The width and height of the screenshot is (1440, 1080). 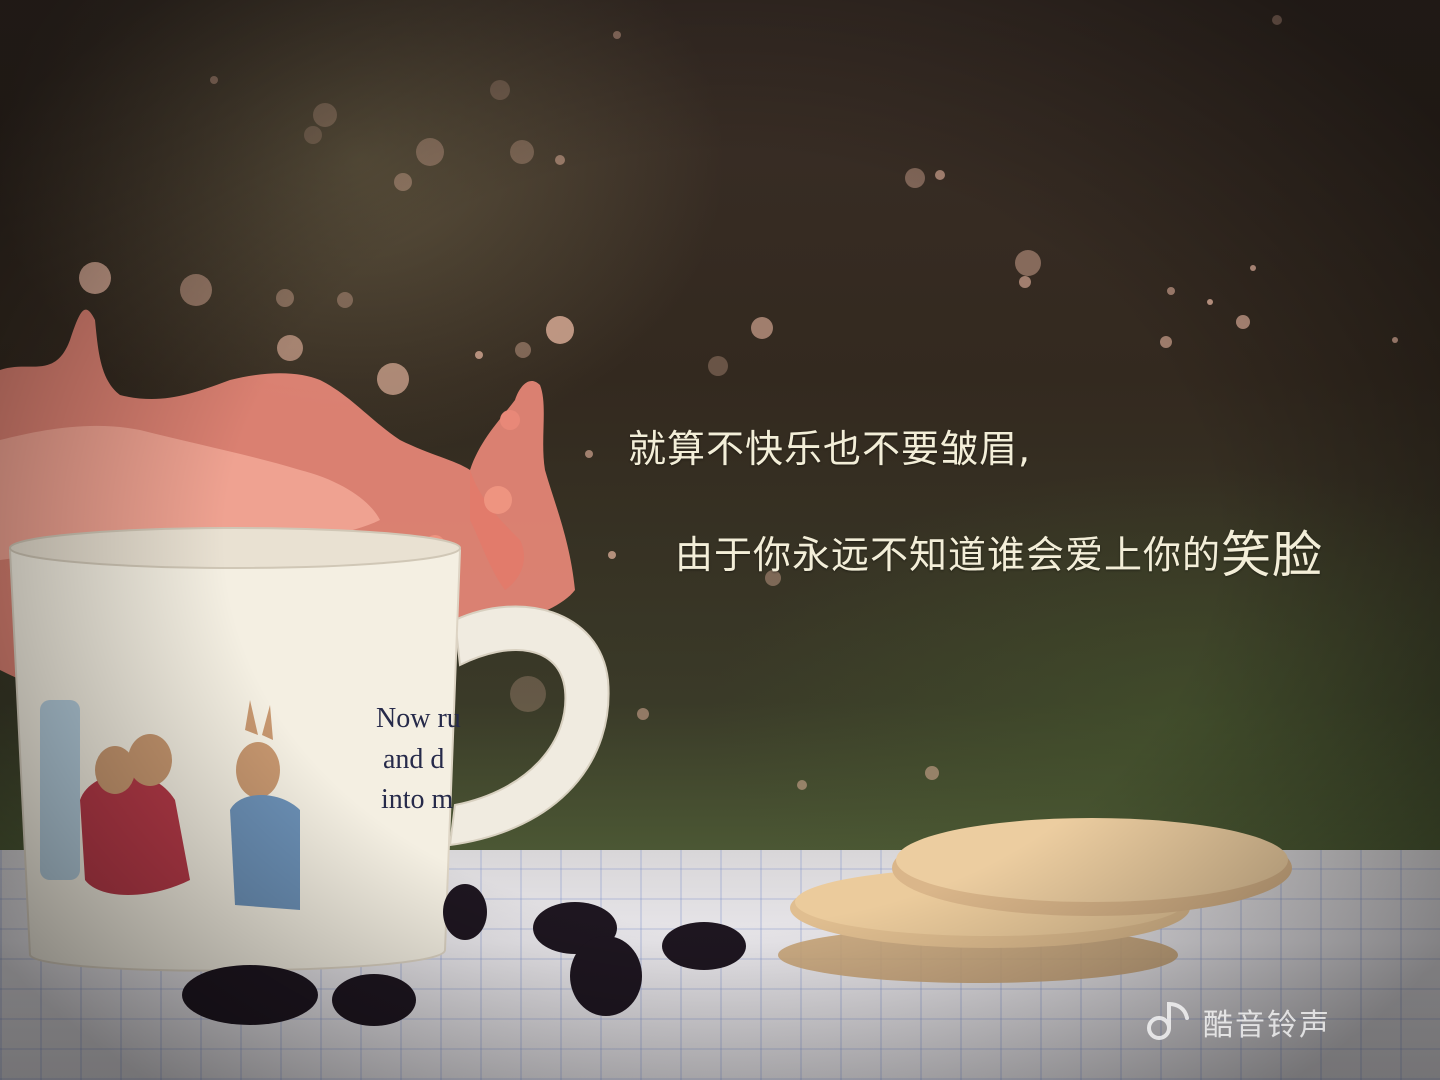 I want to click on music-note-logo-icon, so click(x=1168, y=1022).